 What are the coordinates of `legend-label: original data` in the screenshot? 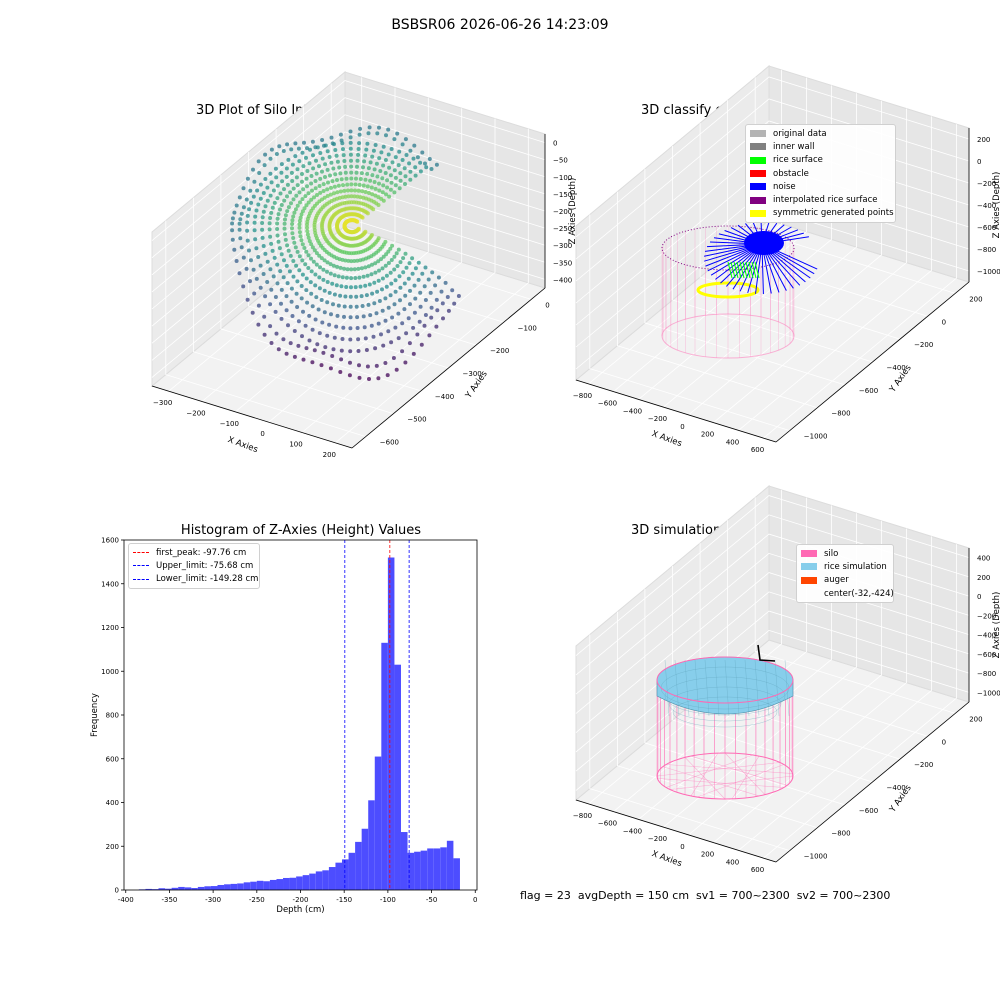 It's located at (800, 133).